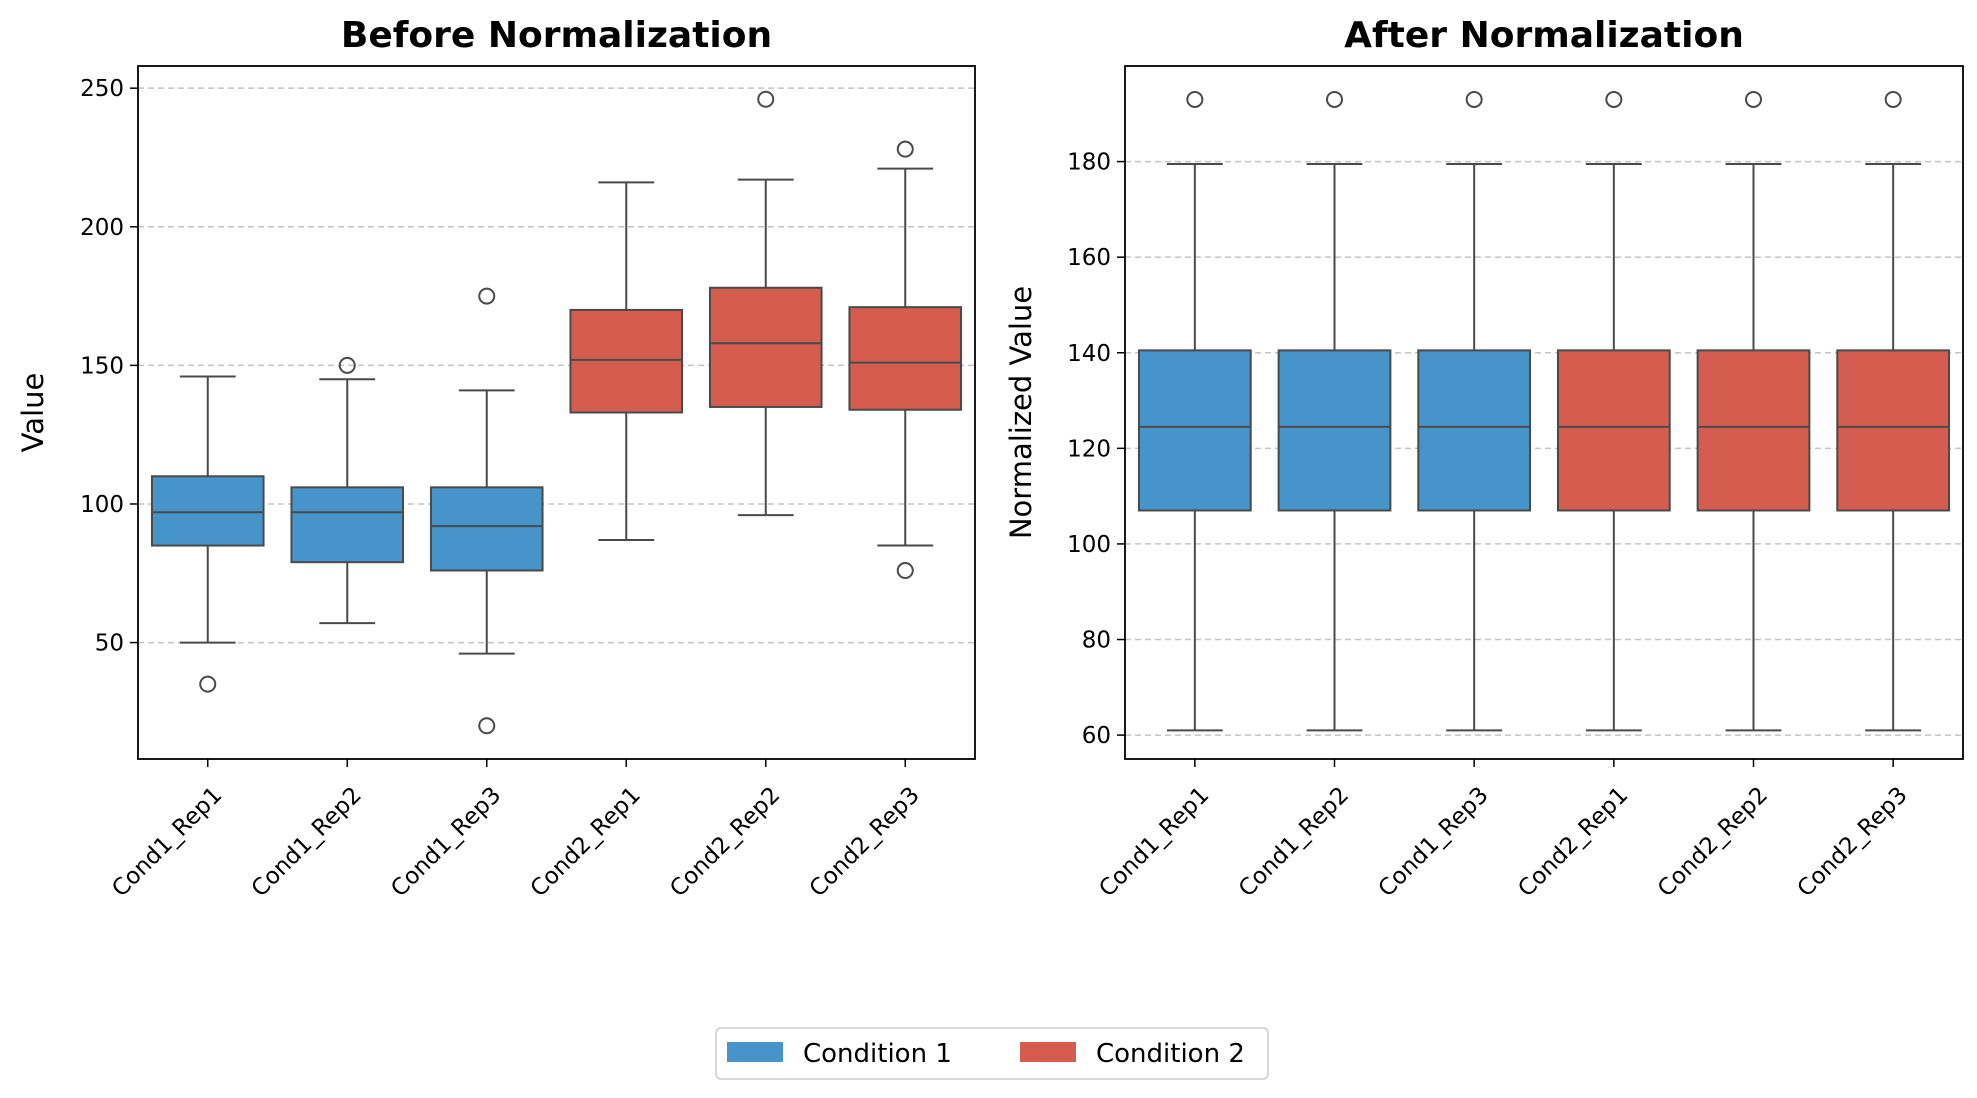 The image size is (1977, 1098). I want to click on panel-title: Before Normalization, so click(556, 35).